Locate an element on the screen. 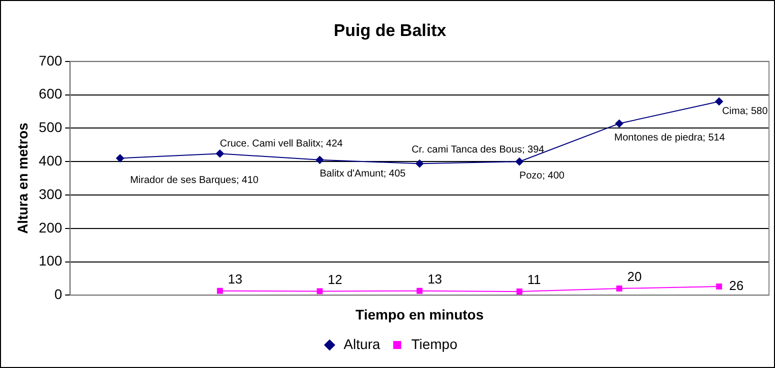 This screenshot has height=368, width=775. data-label: Cima; 580 is located at coordinates (745, 112).